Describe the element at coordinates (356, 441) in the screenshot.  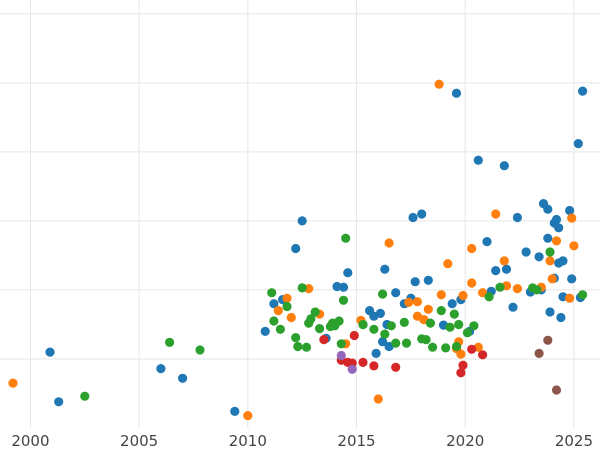
I see `x-tick-label: 2015` at that location.